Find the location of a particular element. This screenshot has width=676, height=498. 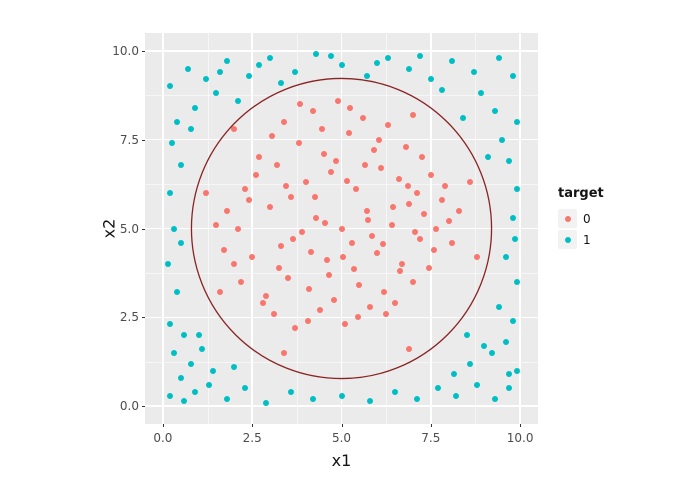

x-tick-label: 5.0 is located at coordinates (341, 438).